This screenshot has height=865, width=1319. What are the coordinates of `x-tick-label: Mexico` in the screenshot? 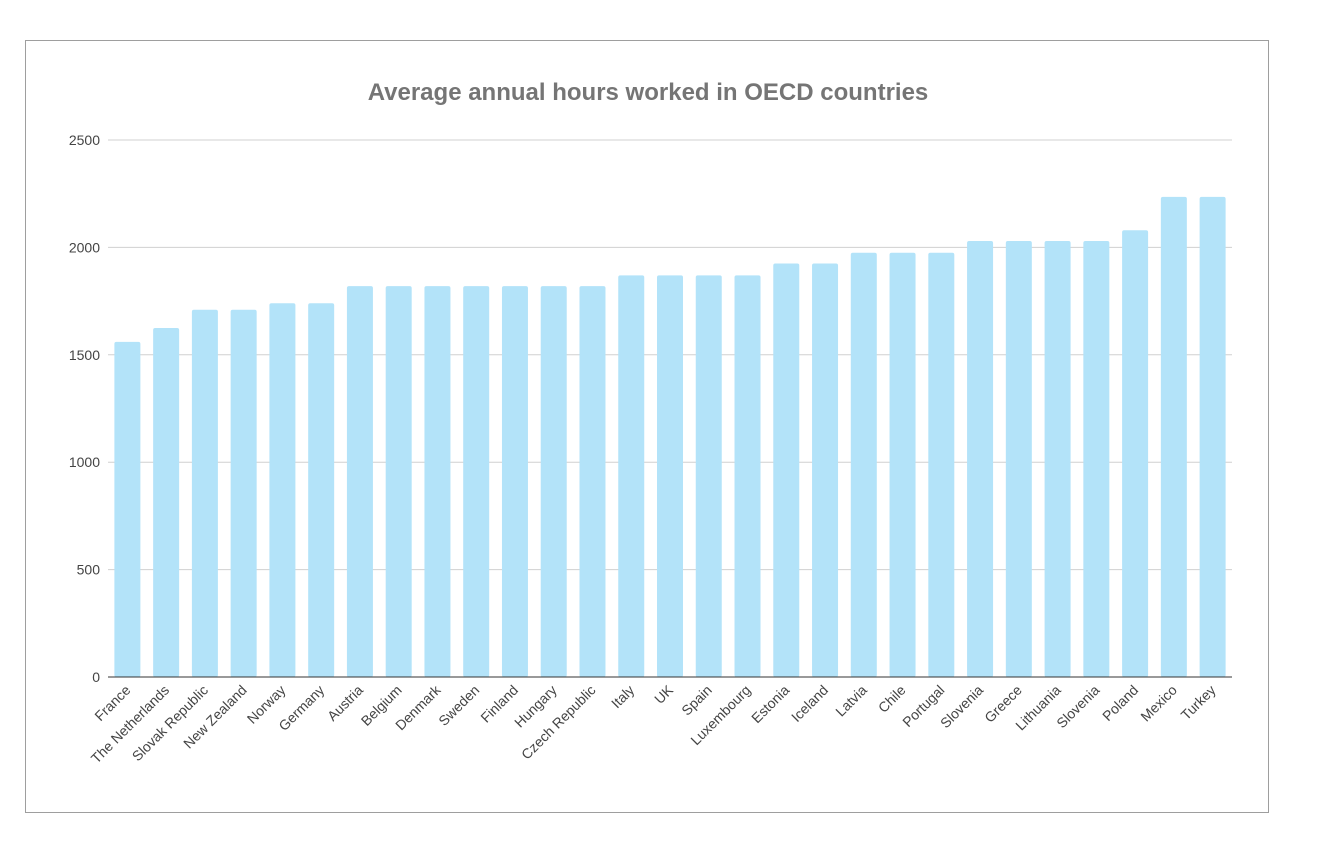 It's located at (1158, 703).